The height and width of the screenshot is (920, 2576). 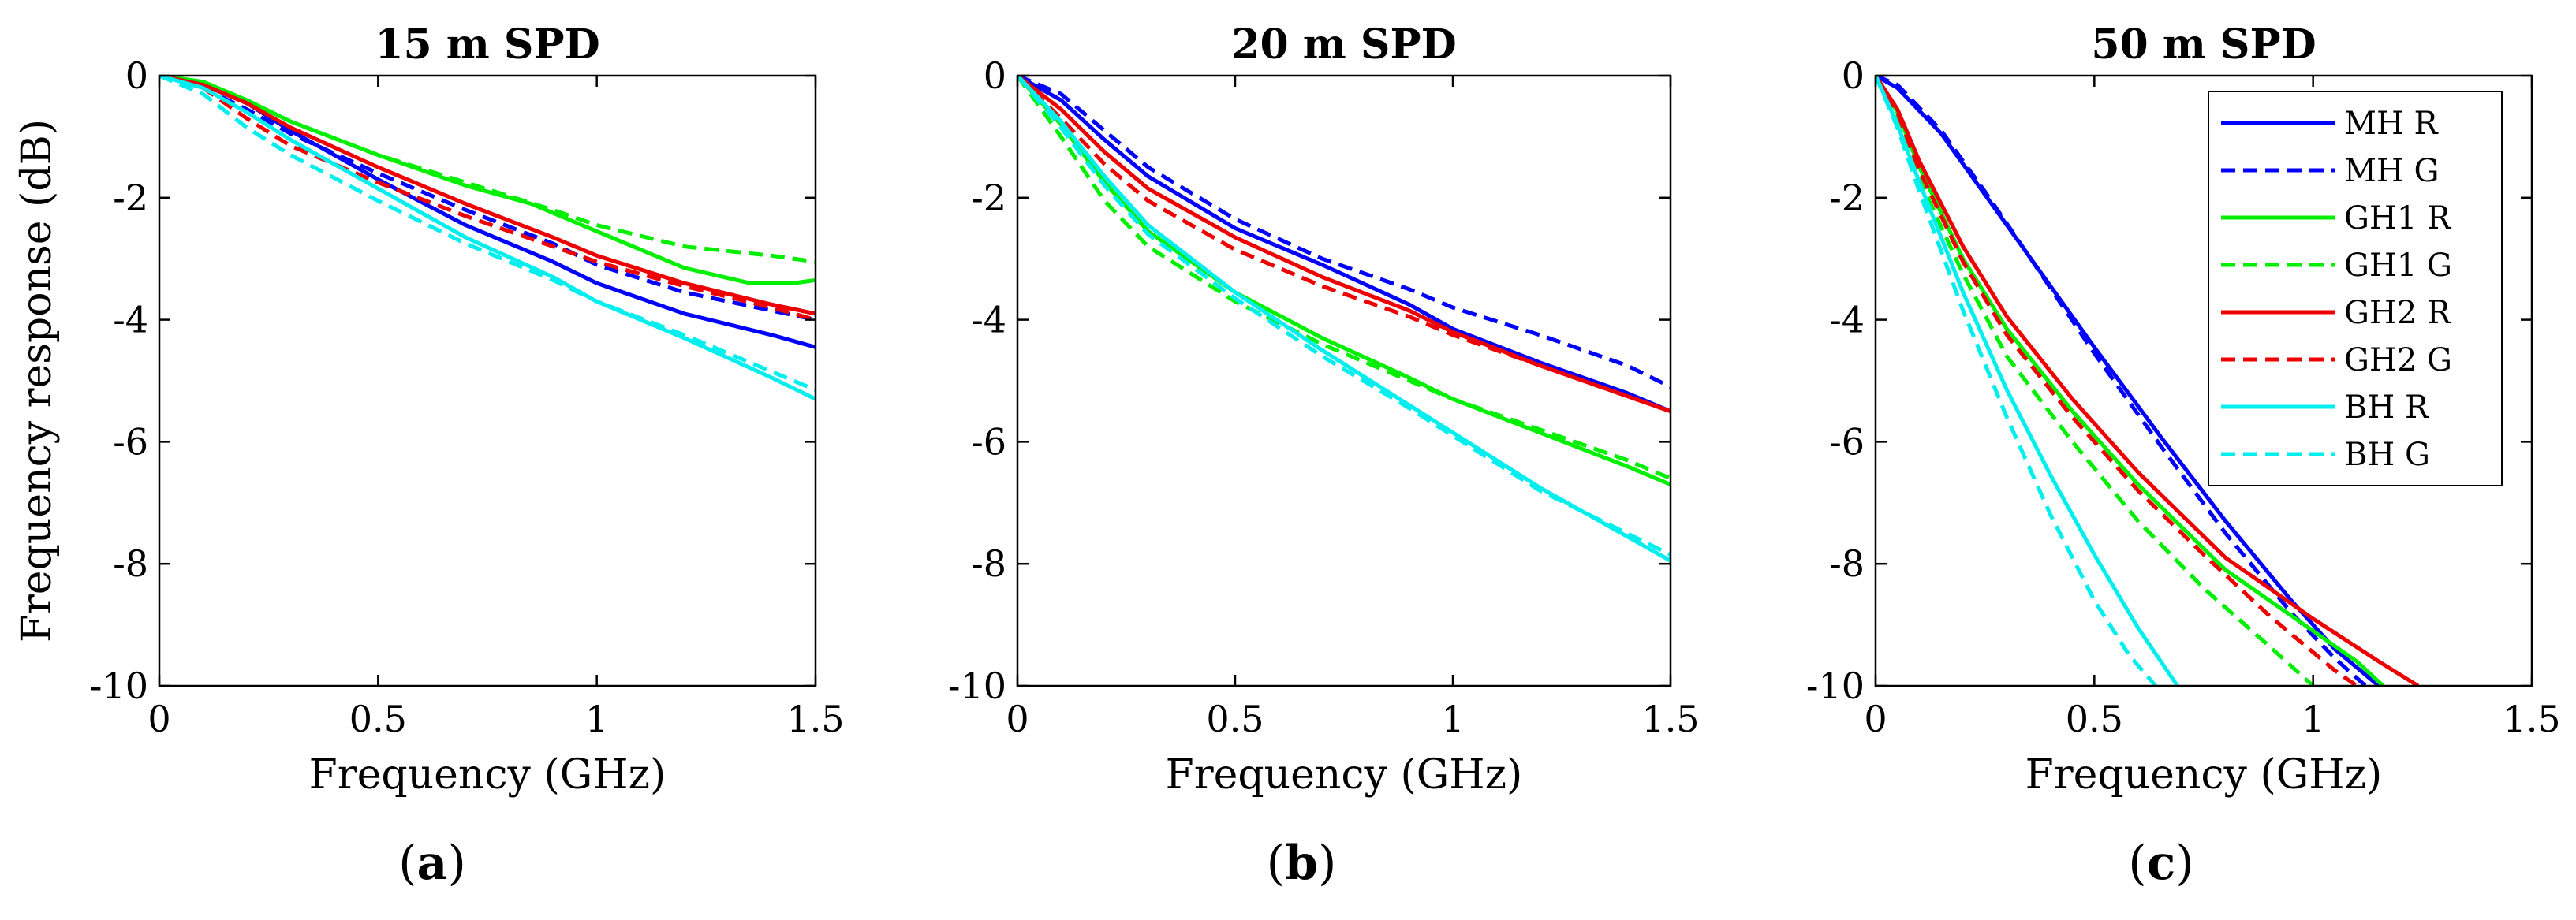 I want to click on chart-title: 20 m SPD, so click(x=1343, y=44).